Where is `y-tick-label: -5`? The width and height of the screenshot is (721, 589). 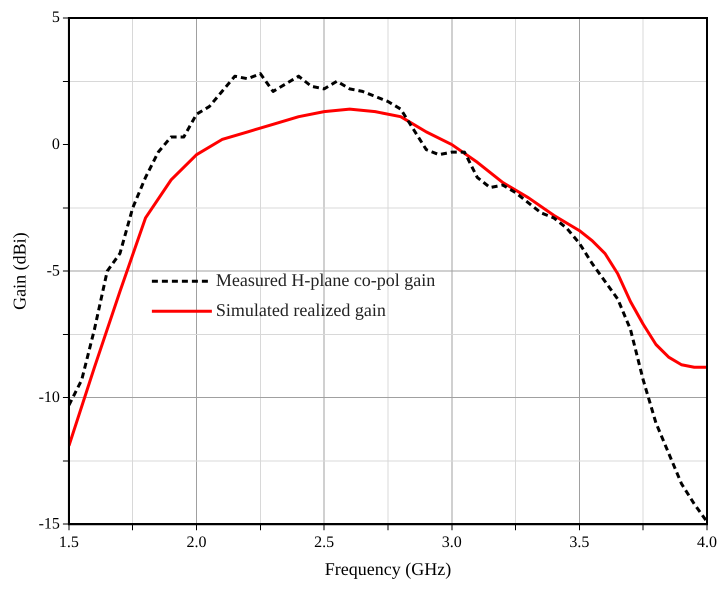
y-tick-label: -5 is located at coordinates (53, 271).